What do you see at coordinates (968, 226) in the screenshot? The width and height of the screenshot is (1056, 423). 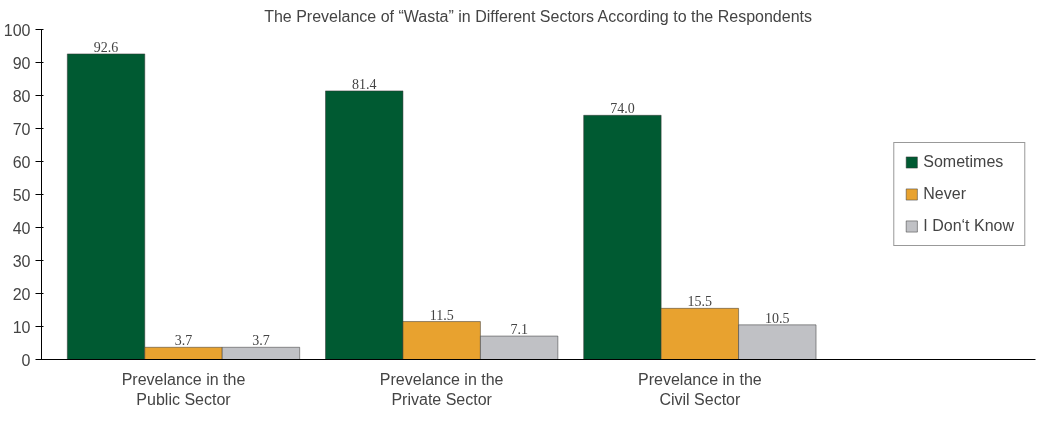 I see `legend-label: I Don‘t Know` at bounding box center [968, 226].